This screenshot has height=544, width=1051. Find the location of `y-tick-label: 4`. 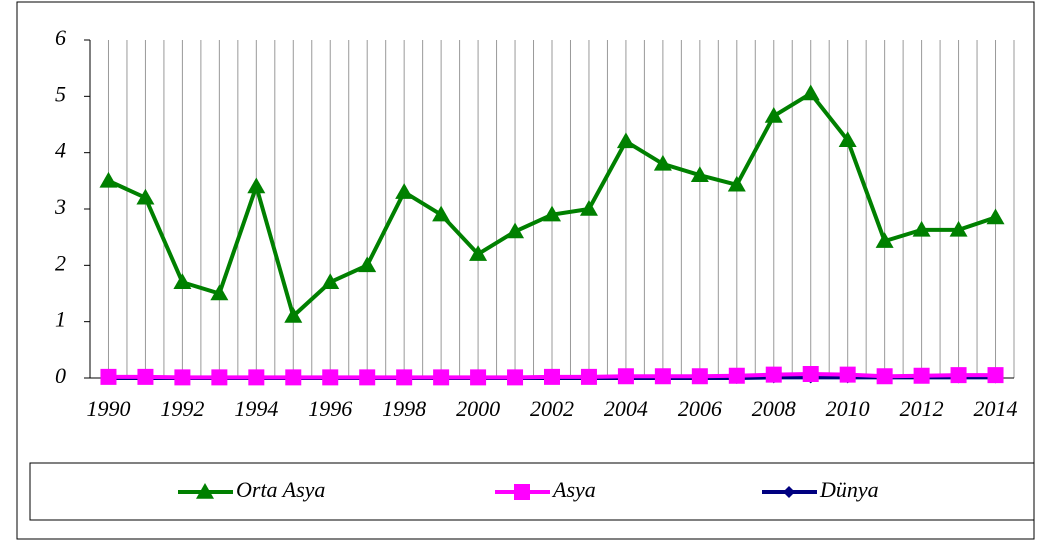

y-tick-label: 4 is located at coordinates (60, 150).